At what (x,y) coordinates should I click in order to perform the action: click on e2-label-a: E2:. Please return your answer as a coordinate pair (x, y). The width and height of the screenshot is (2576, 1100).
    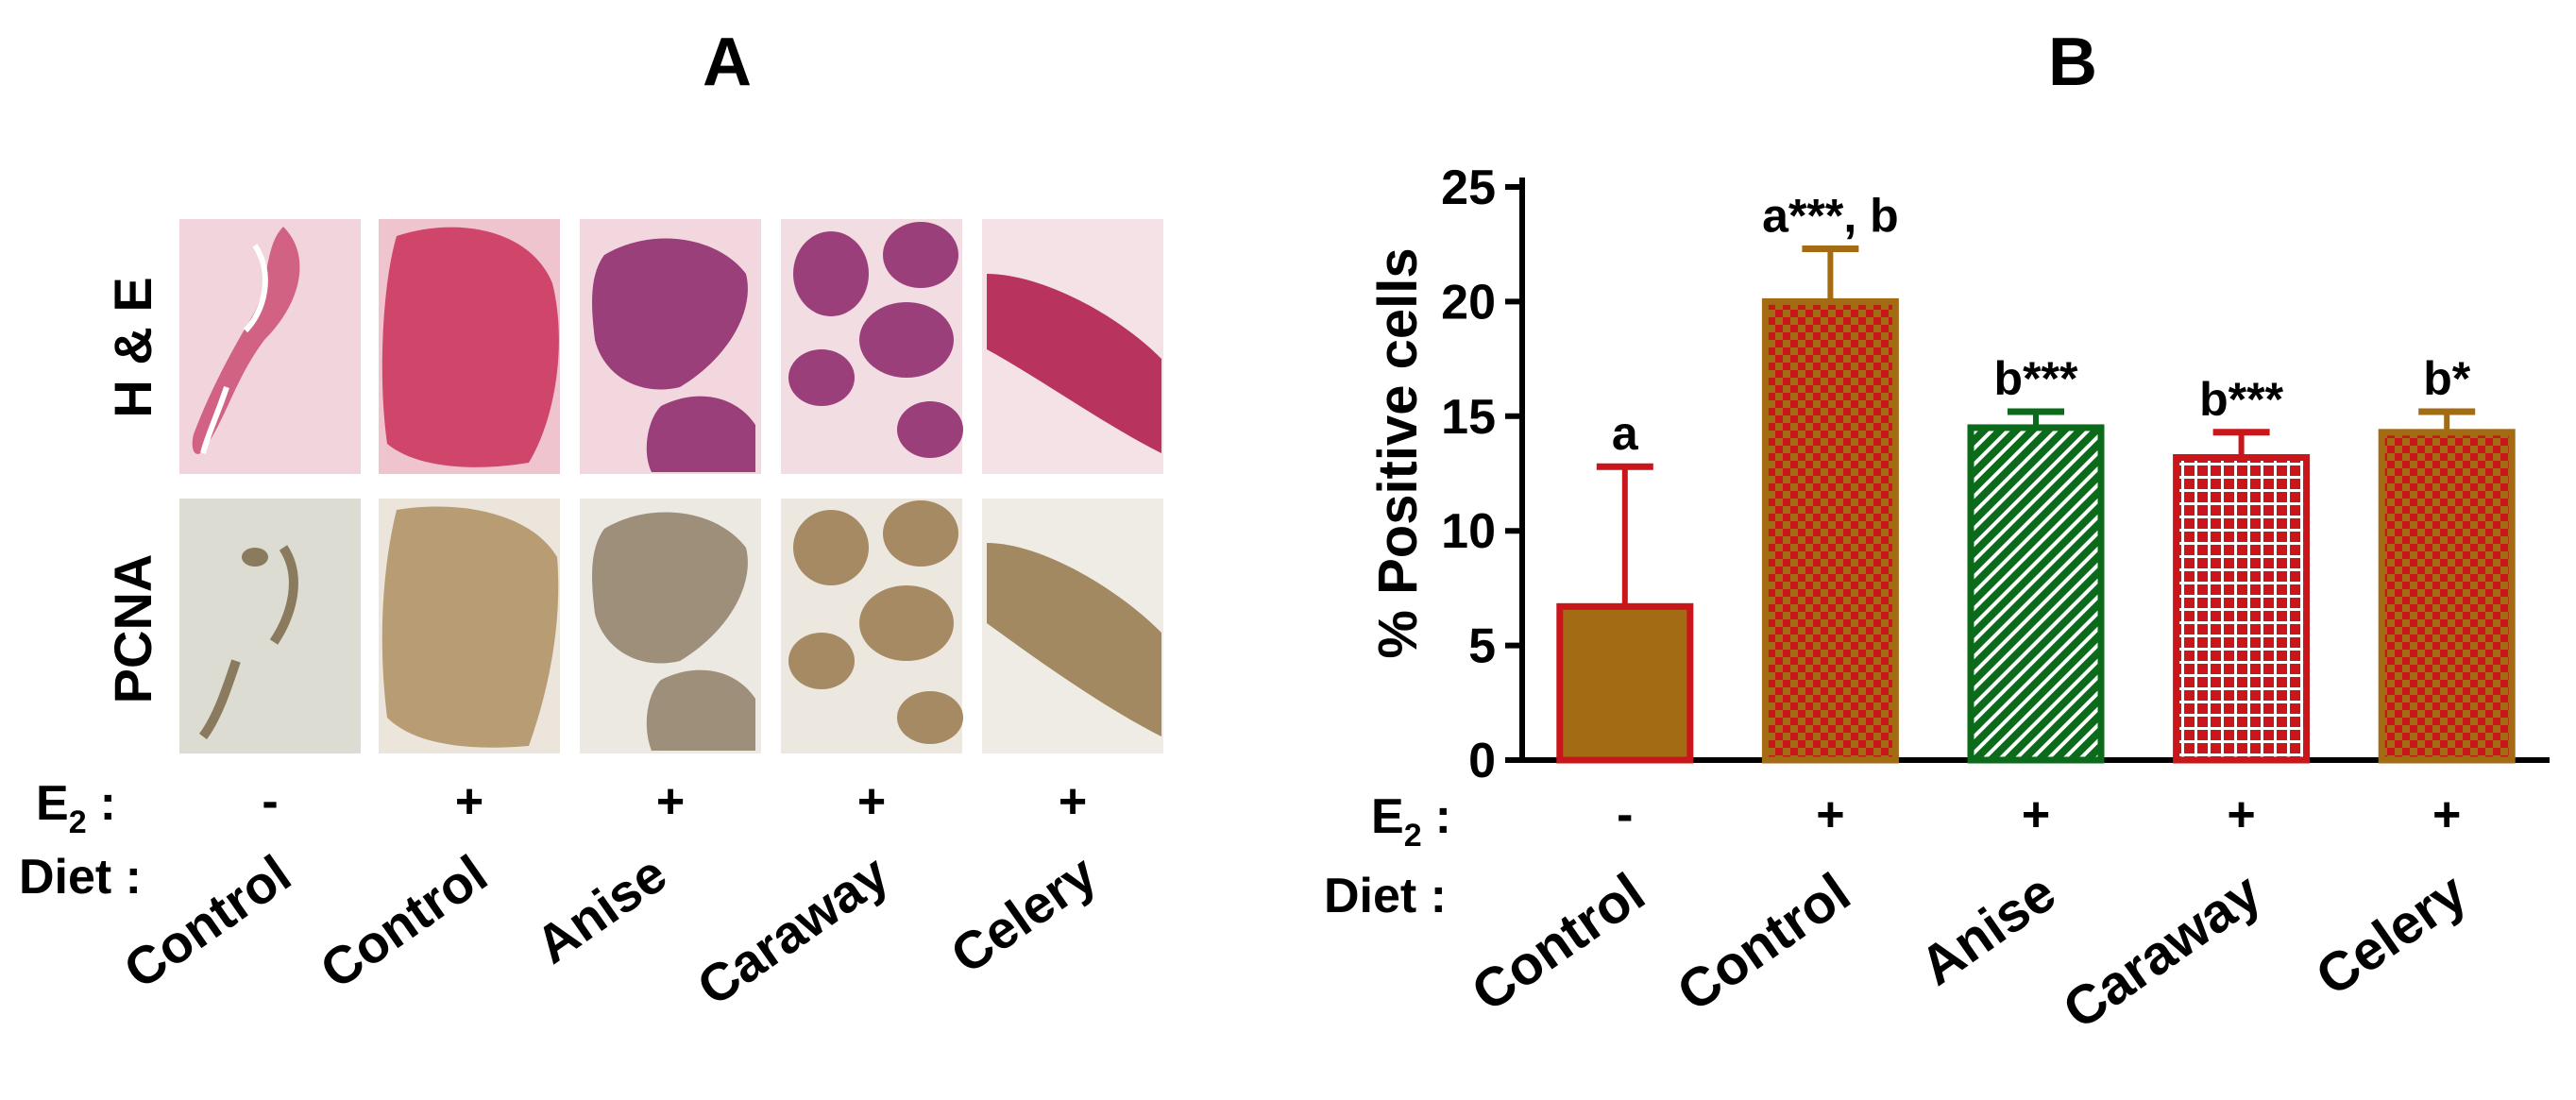
    Looking at the image, I should click on (76, 808).